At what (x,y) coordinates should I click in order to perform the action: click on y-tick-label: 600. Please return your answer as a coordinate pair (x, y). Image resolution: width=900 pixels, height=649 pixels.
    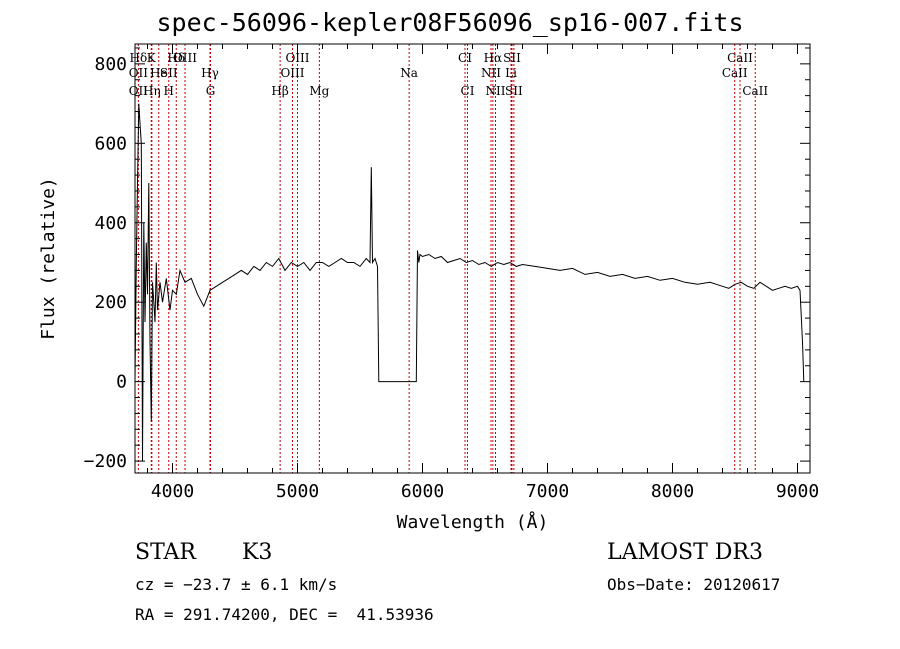
    Looking at the image, I should click on (110, 143).